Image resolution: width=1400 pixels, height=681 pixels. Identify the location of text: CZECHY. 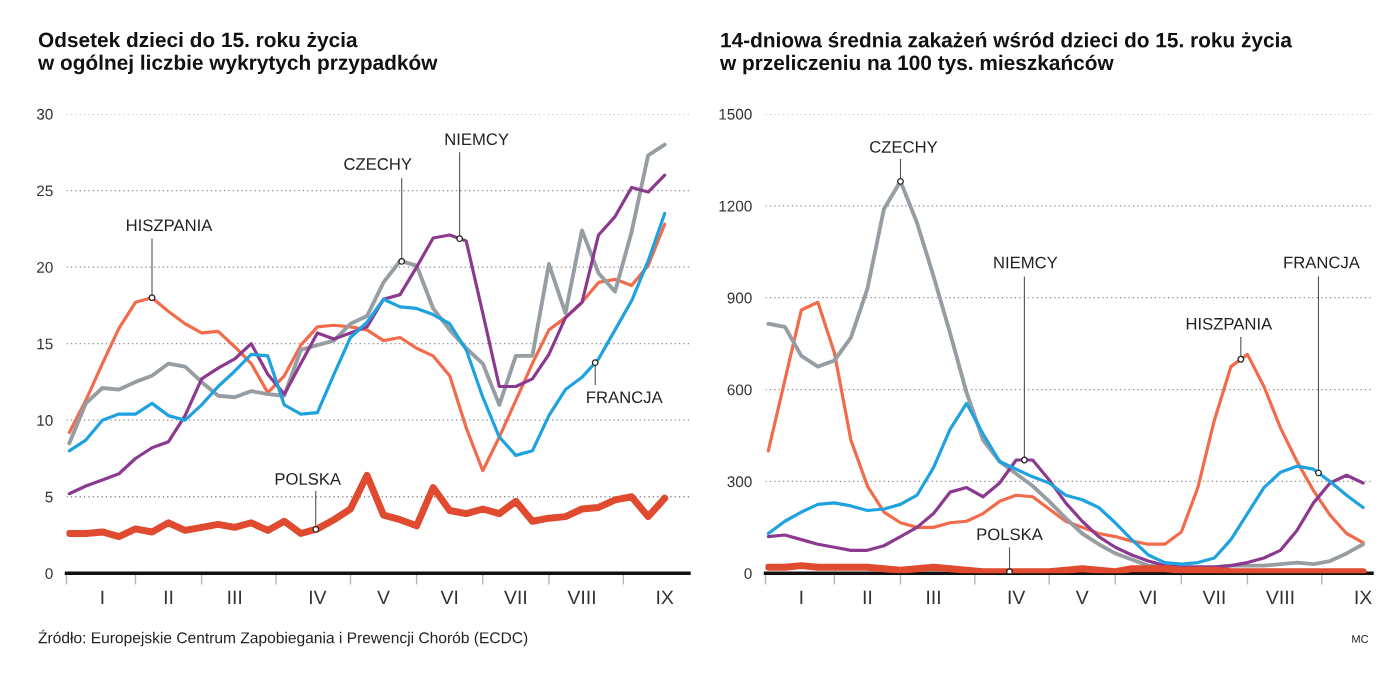
(378, 164).